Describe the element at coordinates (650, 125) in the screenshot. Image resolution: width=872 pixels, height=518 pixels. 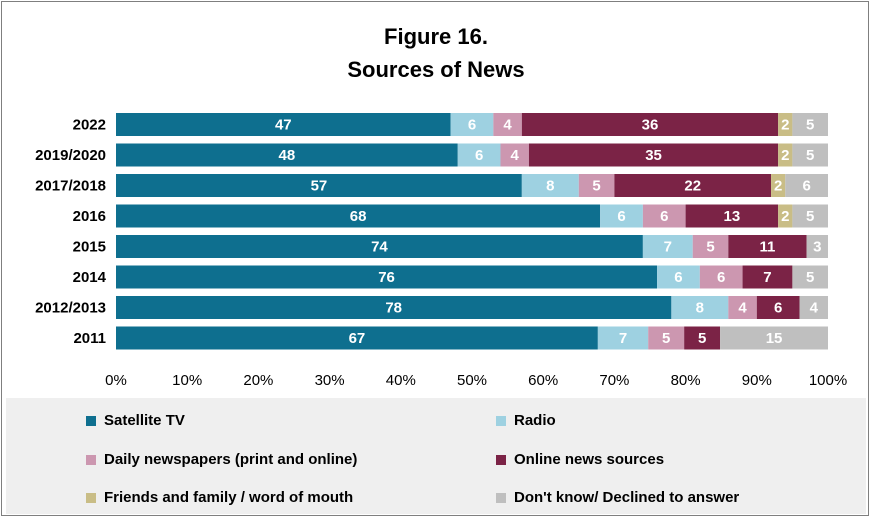
I see `data-label: 36` at that location.